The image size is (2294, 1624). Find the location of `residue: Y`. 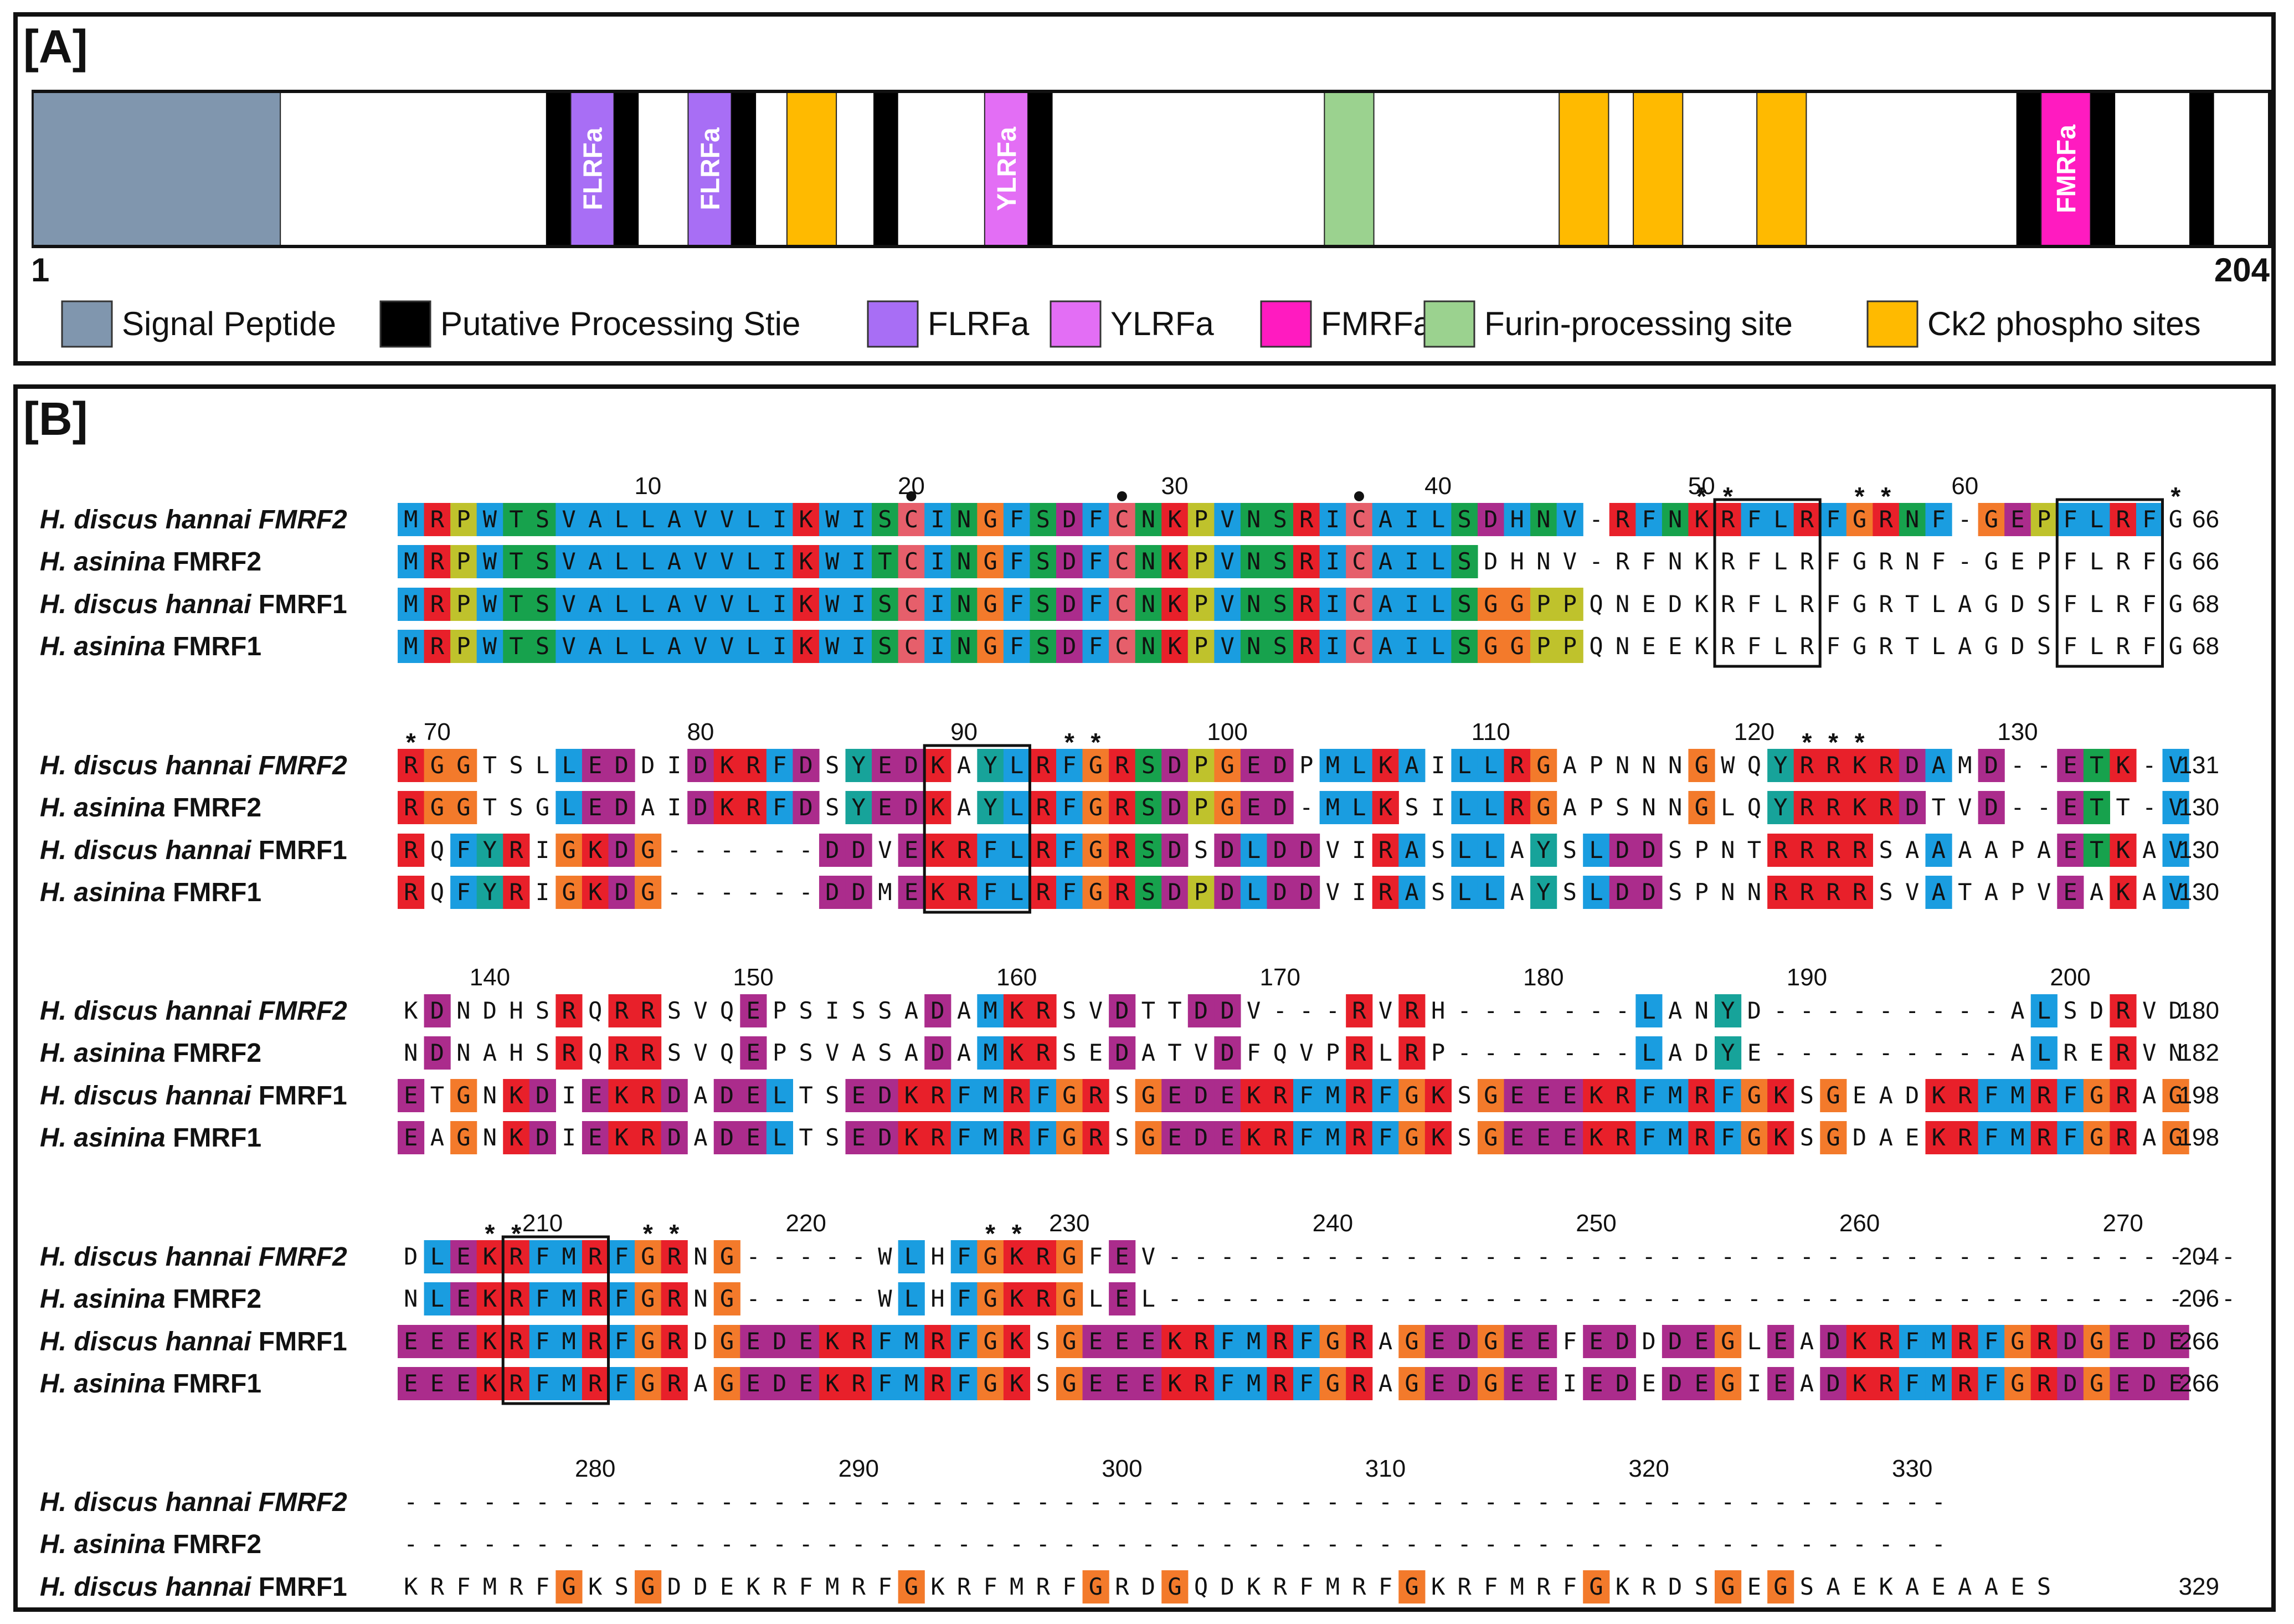

residue: Y is located at coordinates (859, 766).